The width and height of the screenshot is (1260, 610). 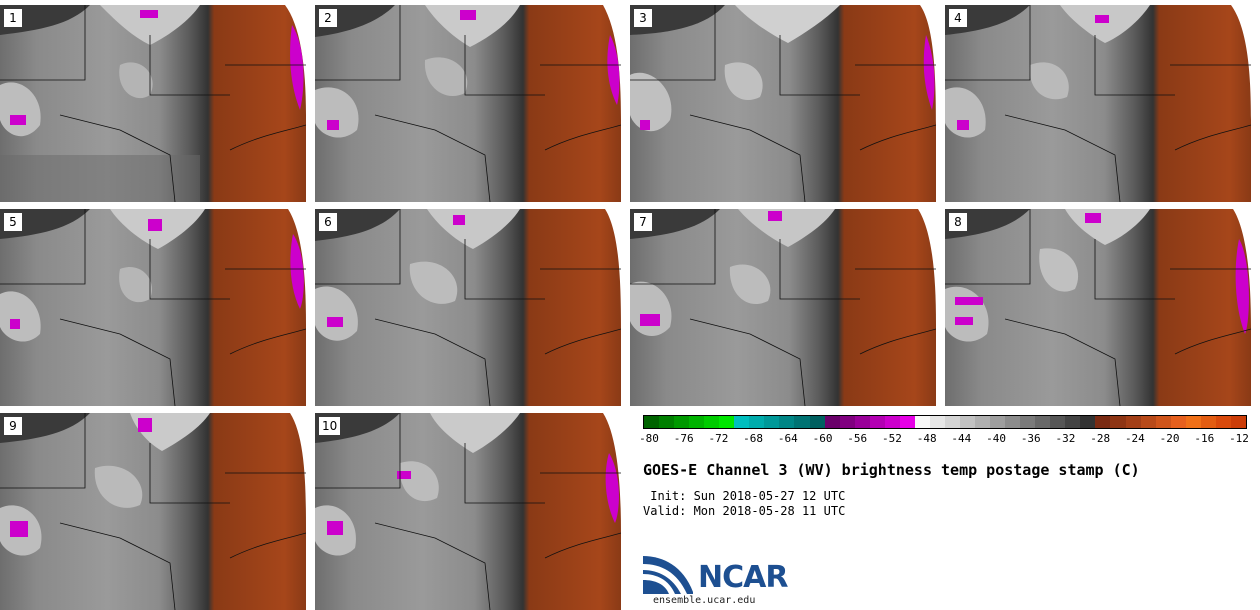 What do you see at coordinates (787, 438) in the screenshot?
I see `colorbar-tick-label: -64` at bounding box center [787, 438].